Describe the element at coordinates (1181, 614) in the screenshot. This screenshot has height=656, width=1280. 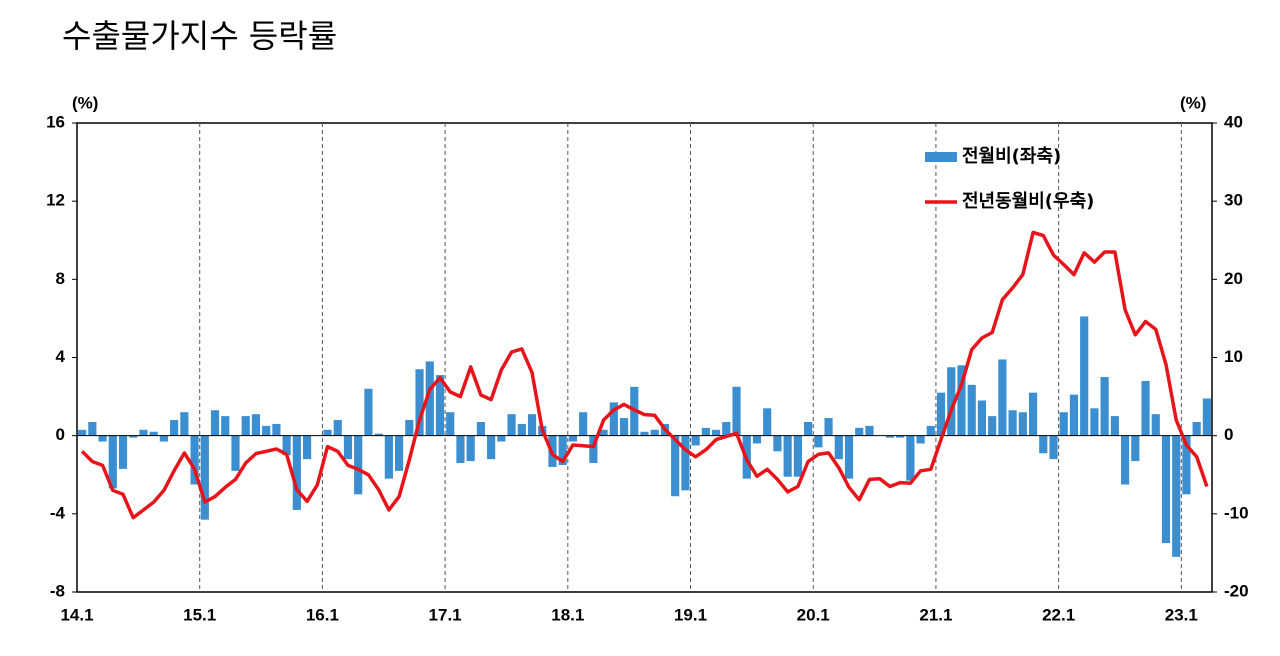
I see `x-tick-label: 23.1` at that location.